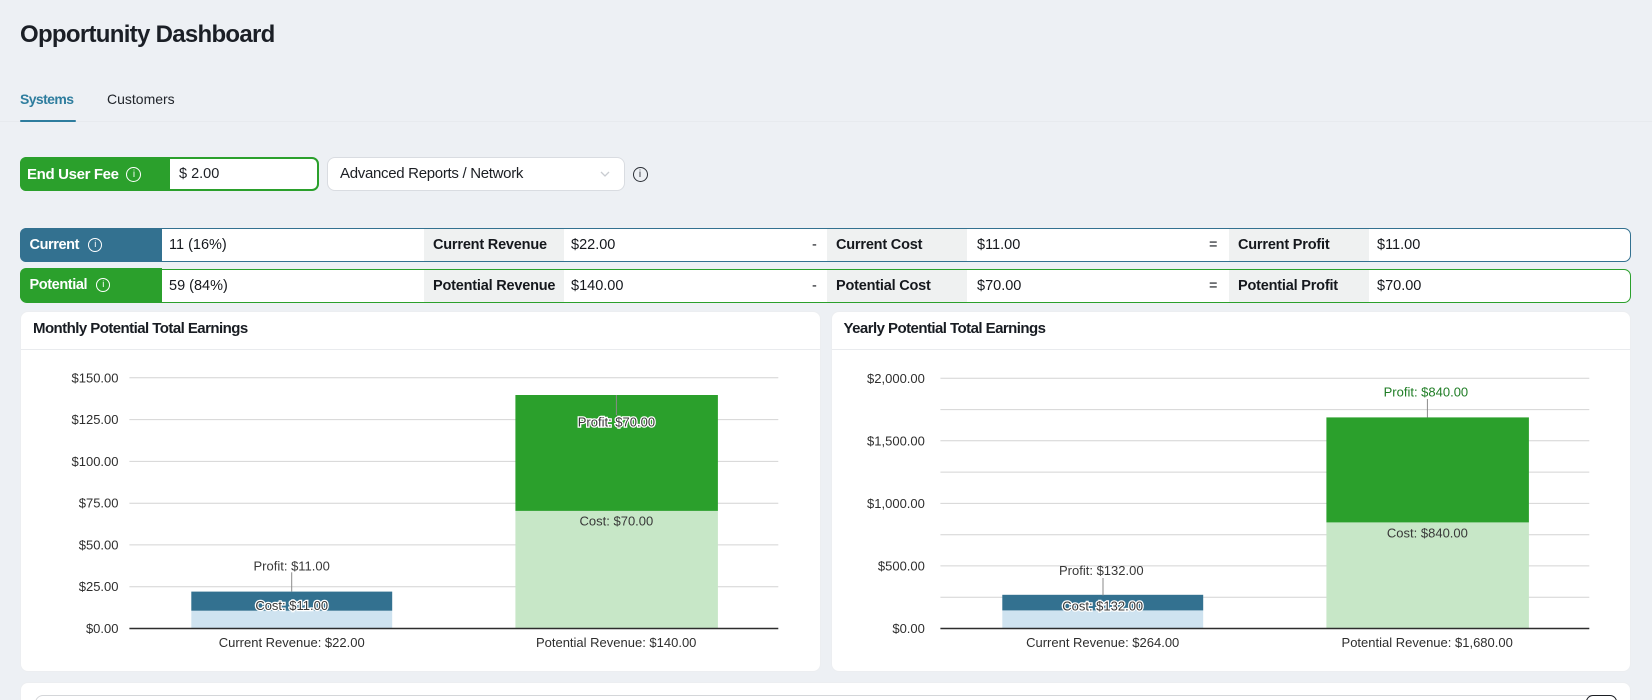  Describe the element at coordinates (617, 520) in the screenshot. I see `svg-text: Cost: $70.00` at that location.